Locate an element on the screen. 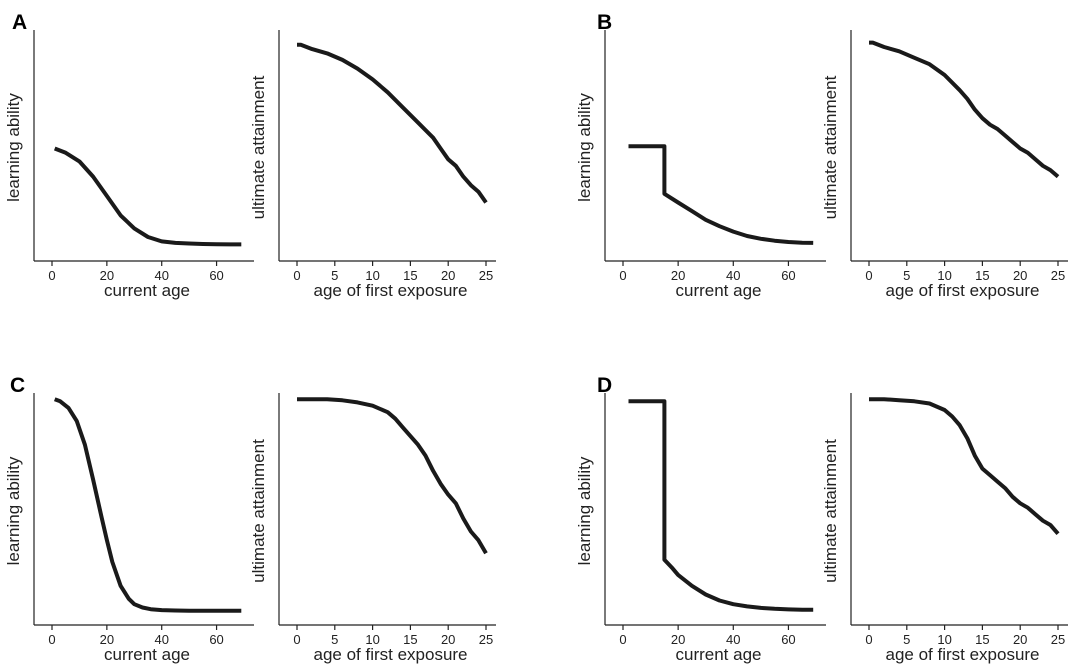  plot-a-learning-ability: 0 20 40 60 current age learning ability is located at coordinates (129, 165).